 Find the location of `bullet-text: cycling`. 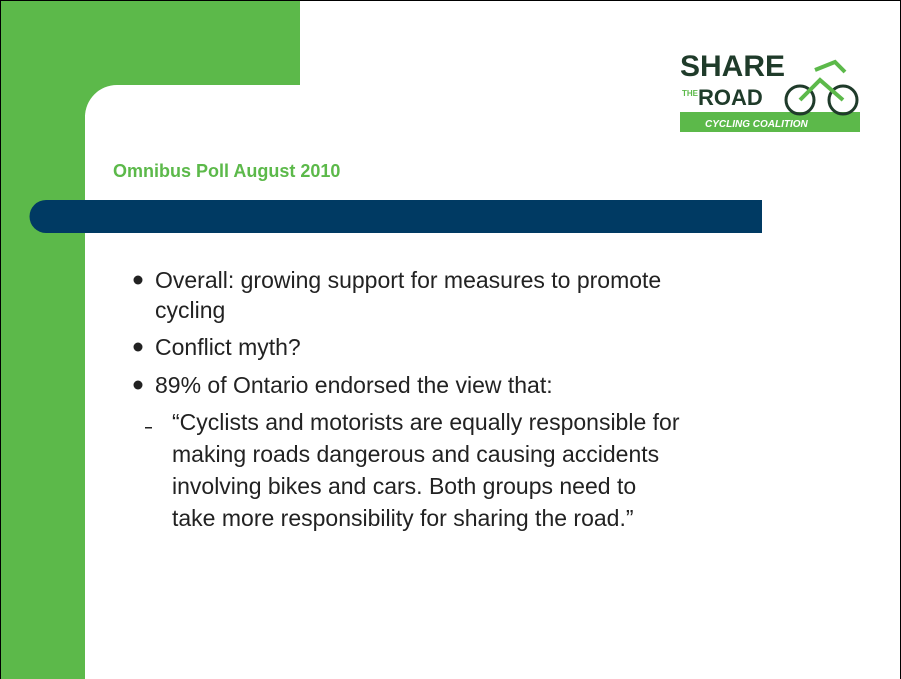

bullet-text: cycling is located at coordinates (190, 310).